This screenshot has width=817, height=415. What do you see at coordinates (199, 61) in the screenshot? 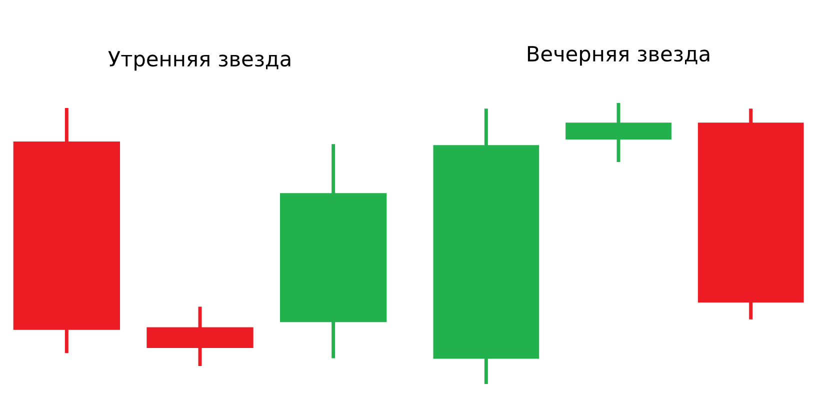
I see `chart-title: Утренняя звезда` at bounding box center [199, 61].